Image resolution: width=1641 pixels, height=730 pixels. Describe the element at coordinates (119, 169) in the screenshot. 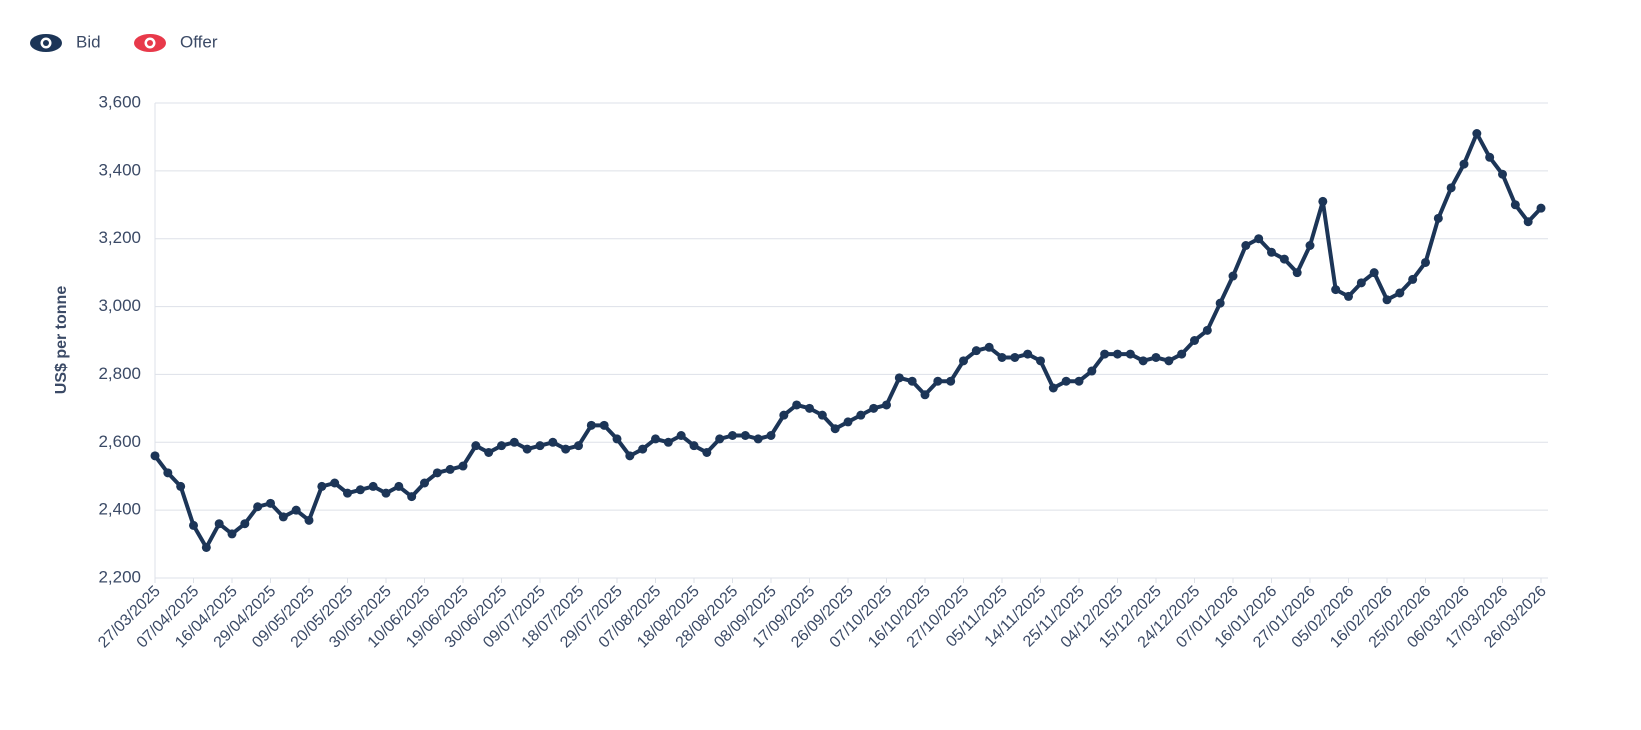

I see `y-tick-label: 3,400` at that location.